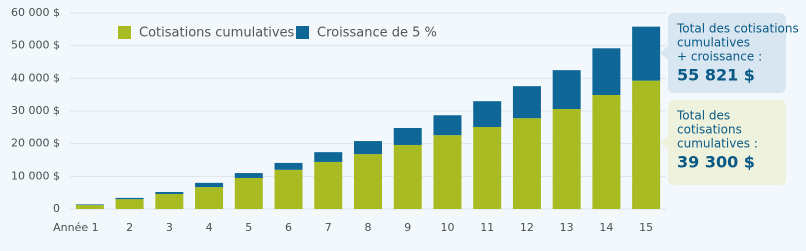 The height and width of the screenshot is (251, 806). What do you see at coordinates (407, 227) in the screenshot?
I see `x-tick-label: 9` at bounding box center [407, 227].